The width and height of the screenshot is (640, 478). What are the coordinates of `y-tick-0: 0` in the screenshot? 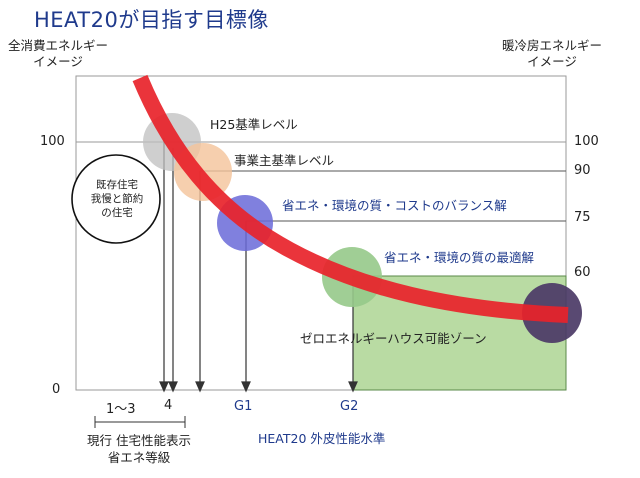 It's located at (56, 389).